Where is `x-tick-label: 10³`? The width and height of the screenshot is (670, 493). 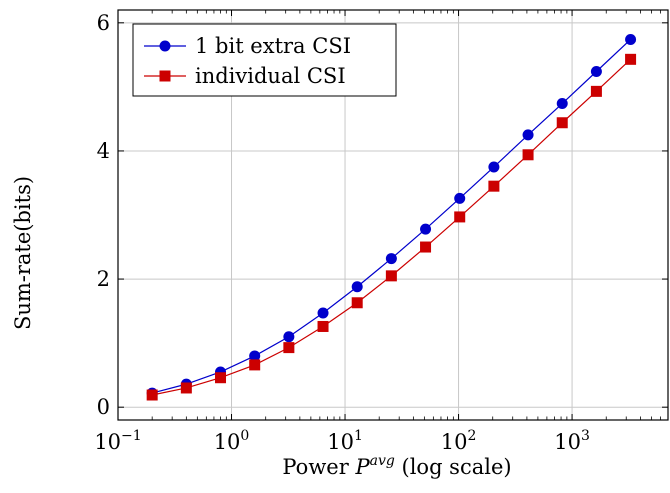 x-tick-label: 10³ is located at coordinates (572, 441).